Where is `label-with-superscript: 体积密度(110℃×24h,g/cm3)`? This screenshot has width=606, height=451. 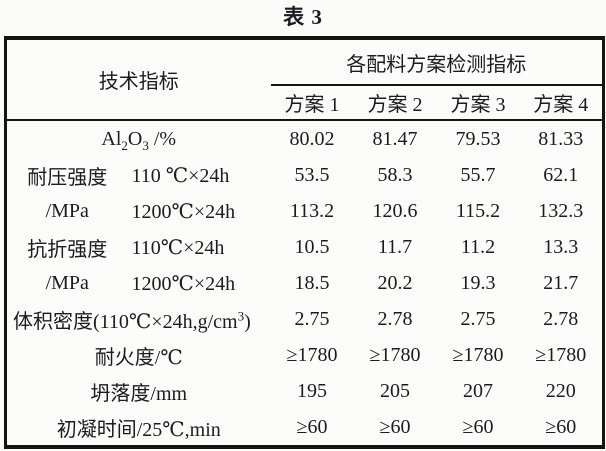 label-with-superscript: 体积密度(110℃×24h,g/cm3) is located at coordinates (132, 320).